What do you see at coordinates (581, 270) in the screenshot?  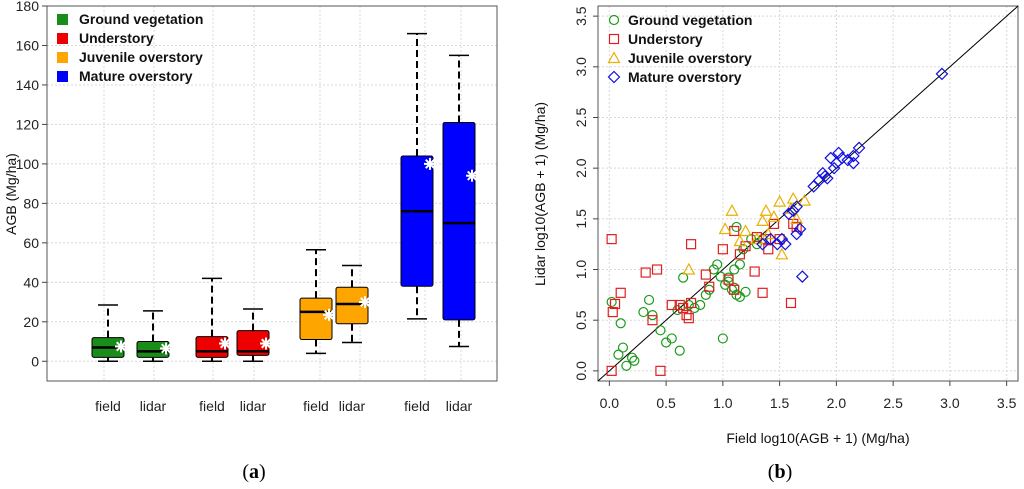 I see `y-tick-label: 1.0` at bounding box center [581, 270].